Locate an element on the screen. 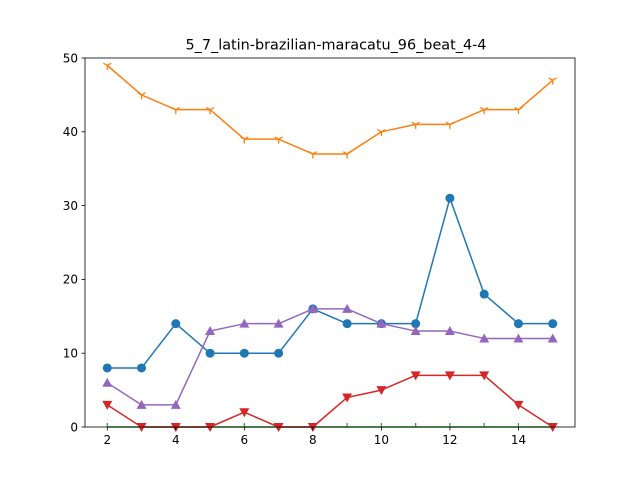 Image resolution: width=640 pixels, height=480 pixels. y-tick-label-0: 0 is located at coordinates (74, 427).